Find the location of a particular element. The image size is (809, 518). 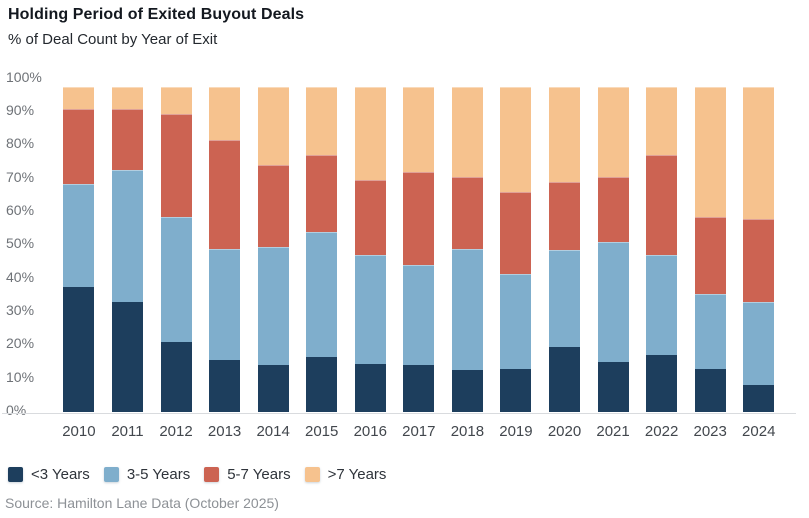

bar-2019 is located at coordinates (516, 249).